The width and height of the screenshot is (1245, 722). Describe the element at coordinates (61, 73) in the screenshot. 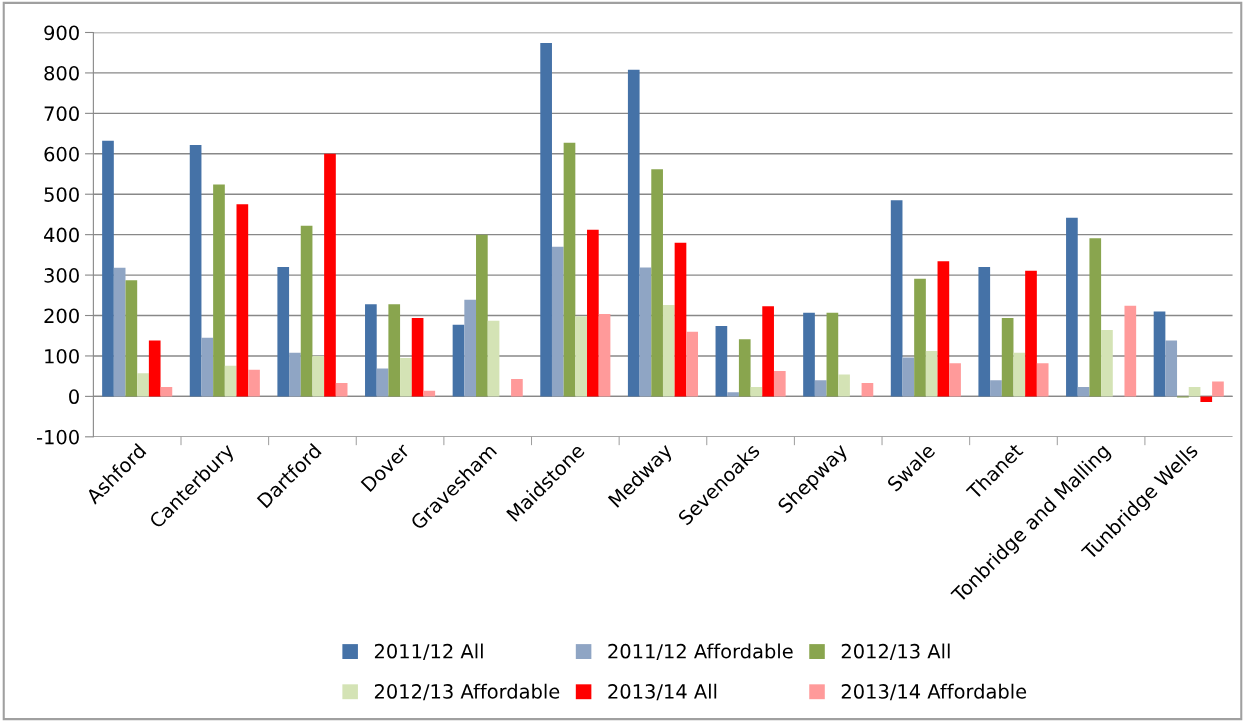

I see `y-tick-label: 800` at that location.